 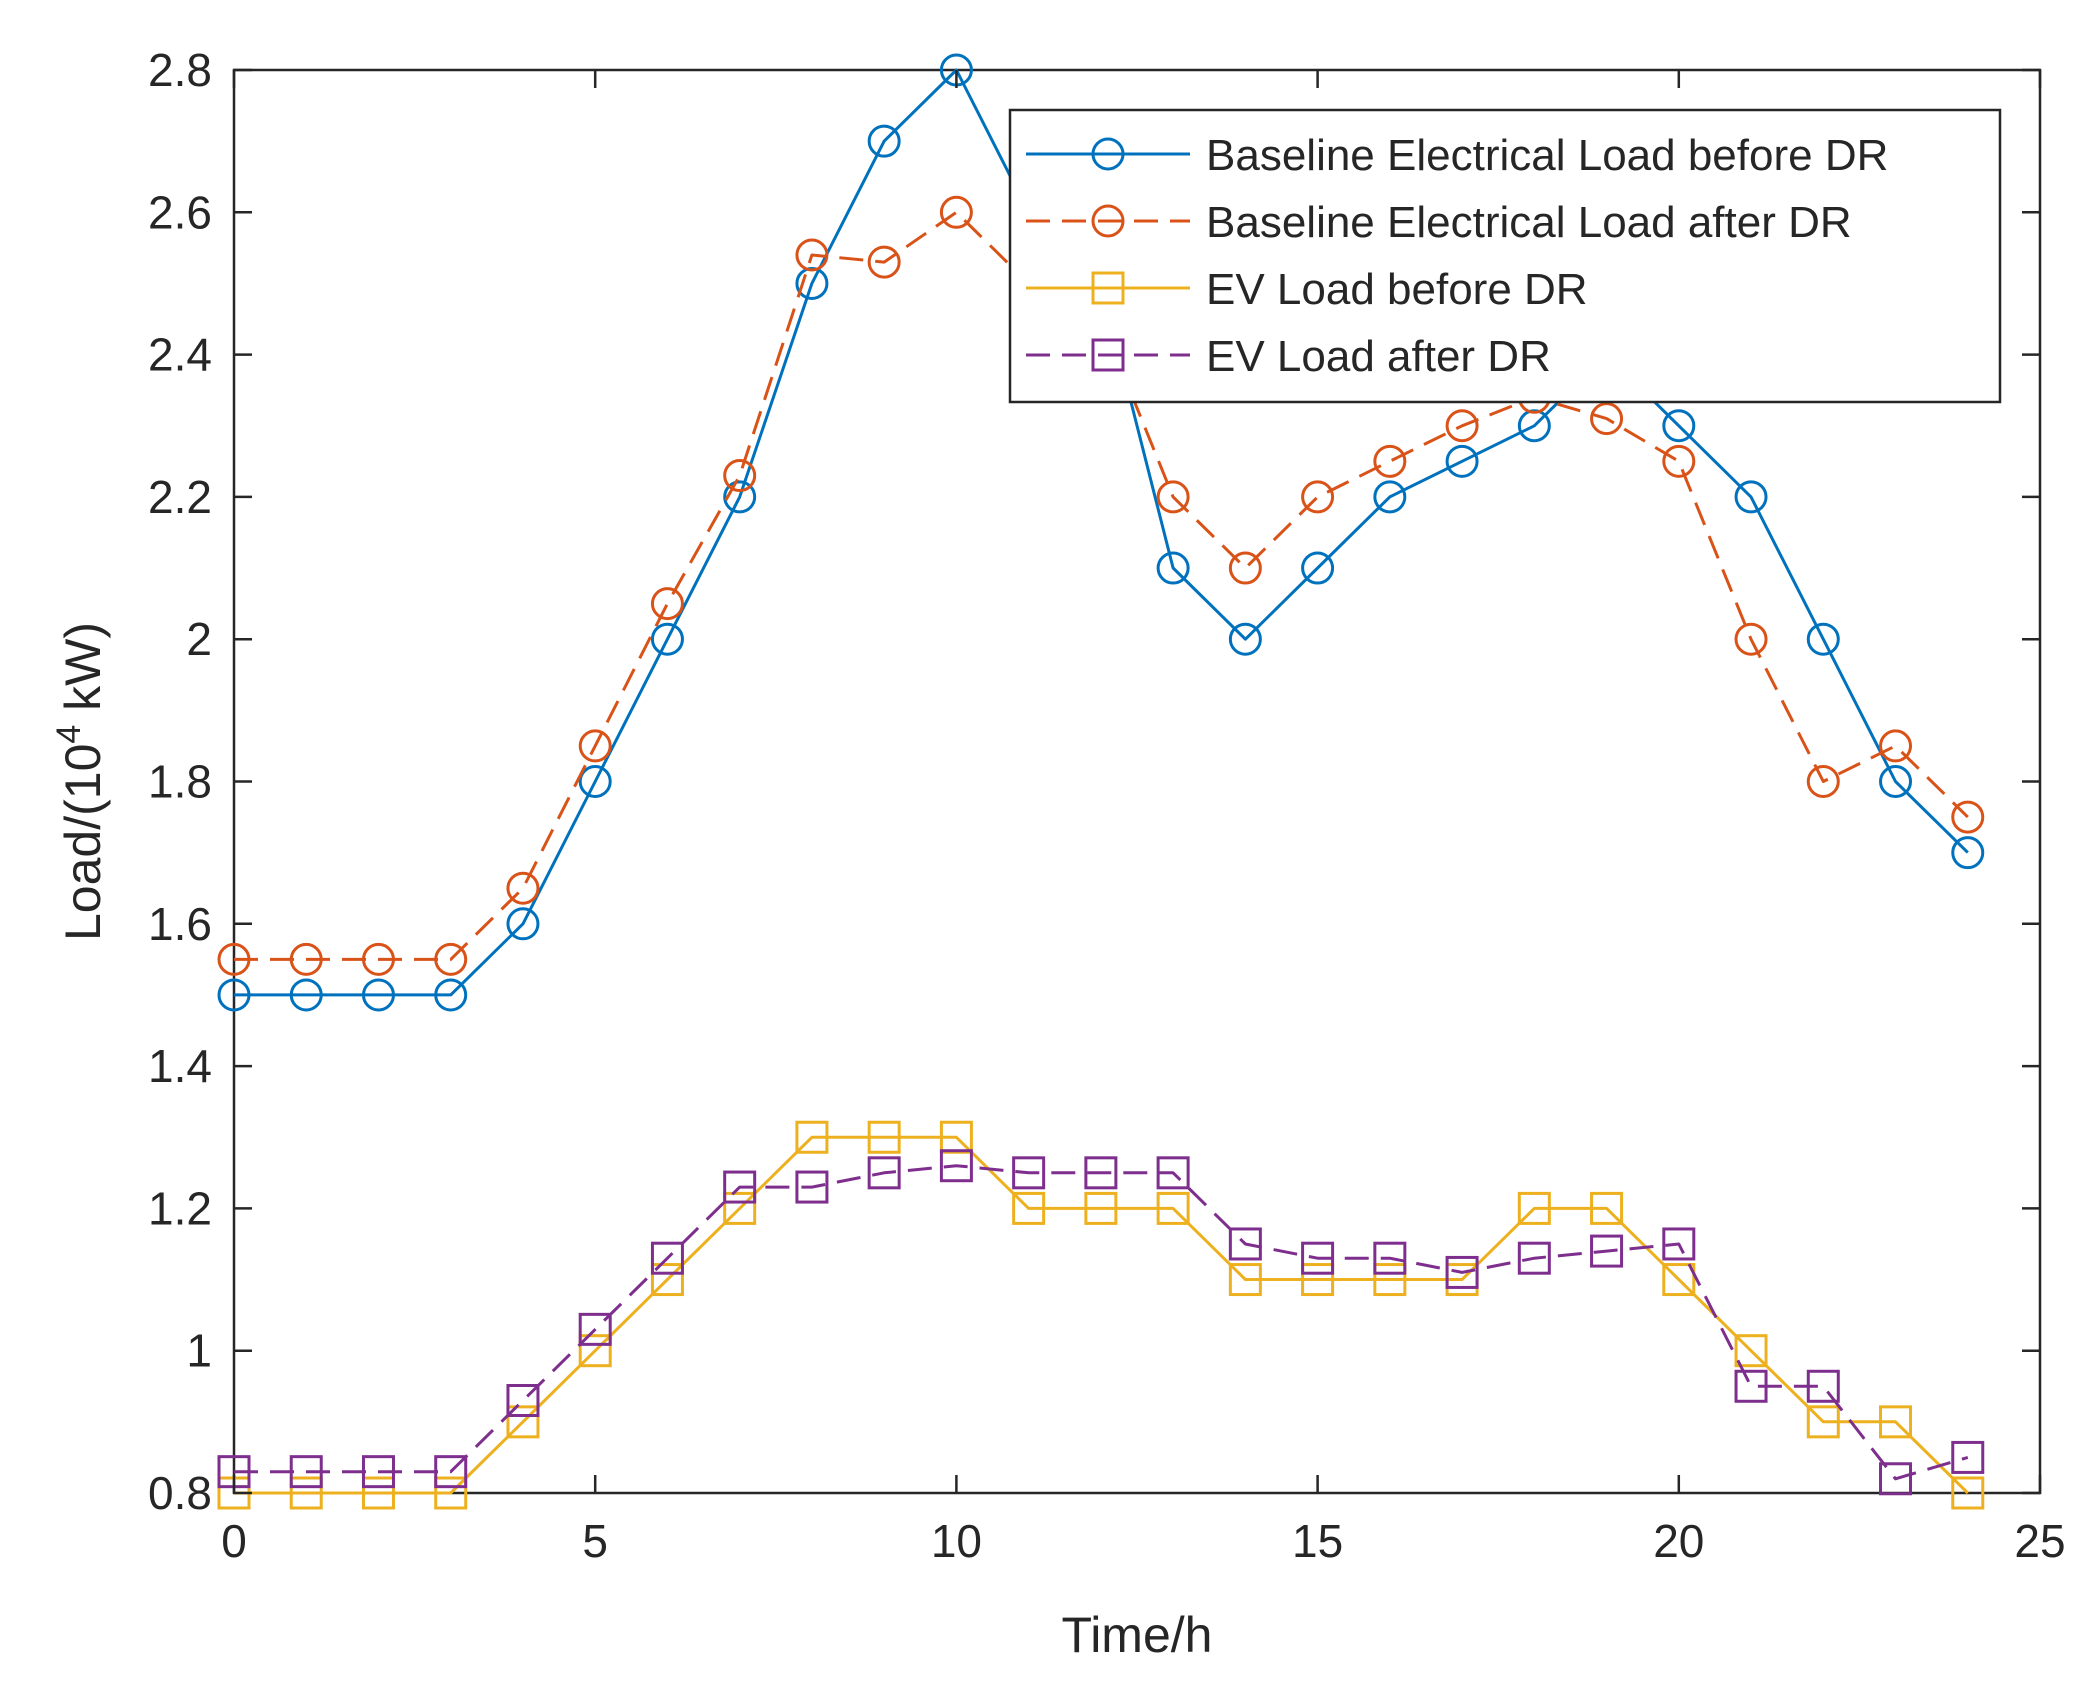 I want to click on y-tick-label: 2, so click(x=199, y=639).